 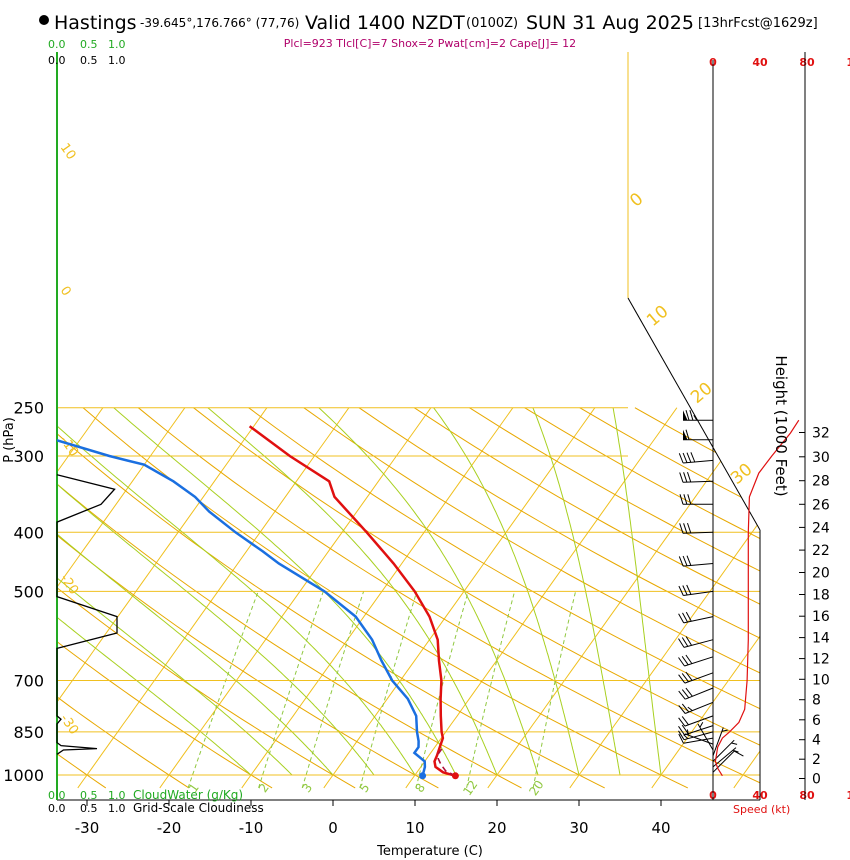 What do you see at coordinates (578, 828) in the screenshot?
I see `x-tick-label-30: 30` at bounding box center [578, 828].